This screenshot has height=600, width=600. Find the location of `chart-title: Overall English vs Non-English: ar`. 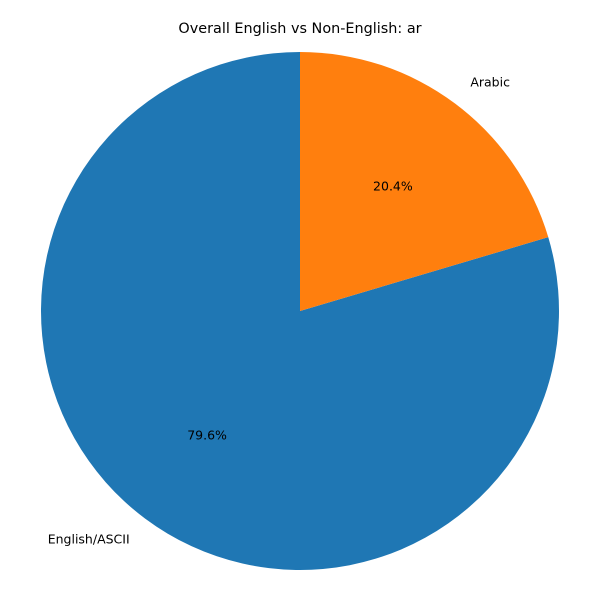

chart-title: Overall English vs Non-English: ar is located at coordinates (299, 29).